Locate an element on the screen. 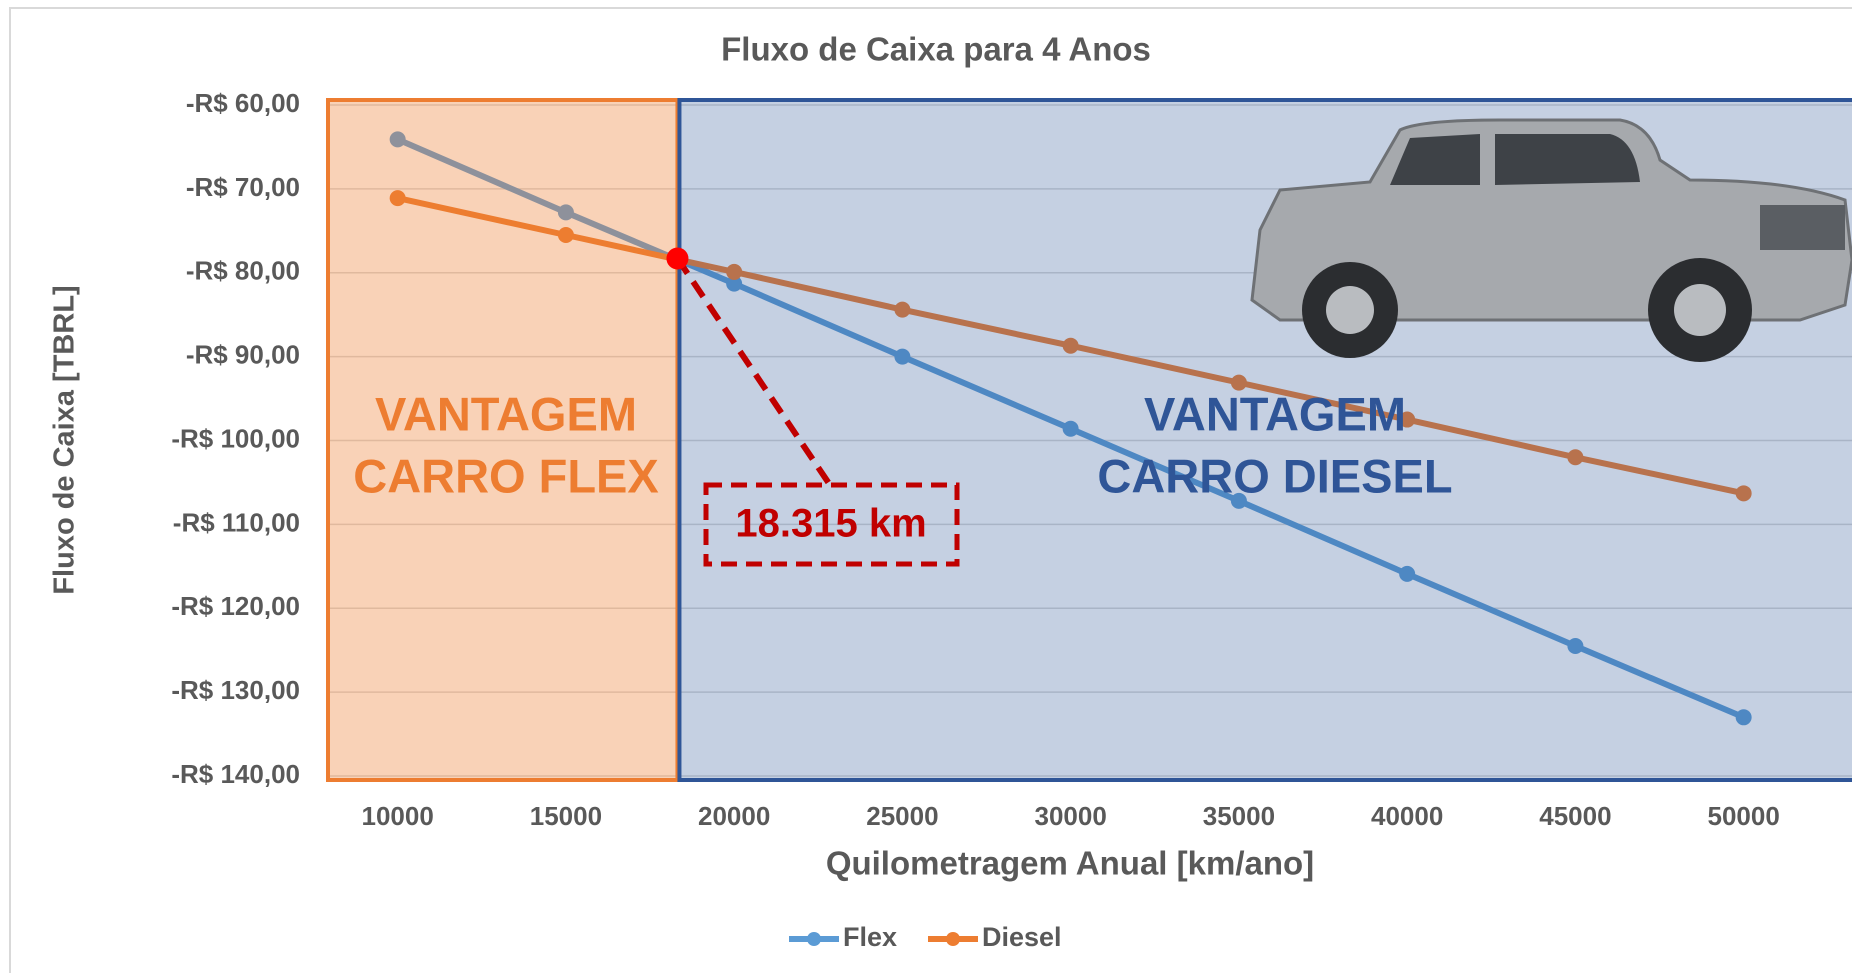 The height and width of the screenshot is (973, 1852). x-tick-label: 40000 is located at coordinates (1407, 816).